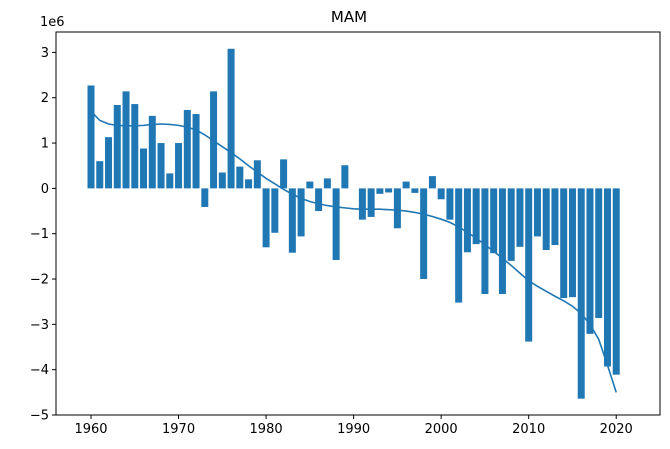 This screenshot has width=670, height=449. What do you see at coordinates (266, 429) in the screenshot?
I see `x-tick-label-1980: 1980` at bounding box center [266, 429].